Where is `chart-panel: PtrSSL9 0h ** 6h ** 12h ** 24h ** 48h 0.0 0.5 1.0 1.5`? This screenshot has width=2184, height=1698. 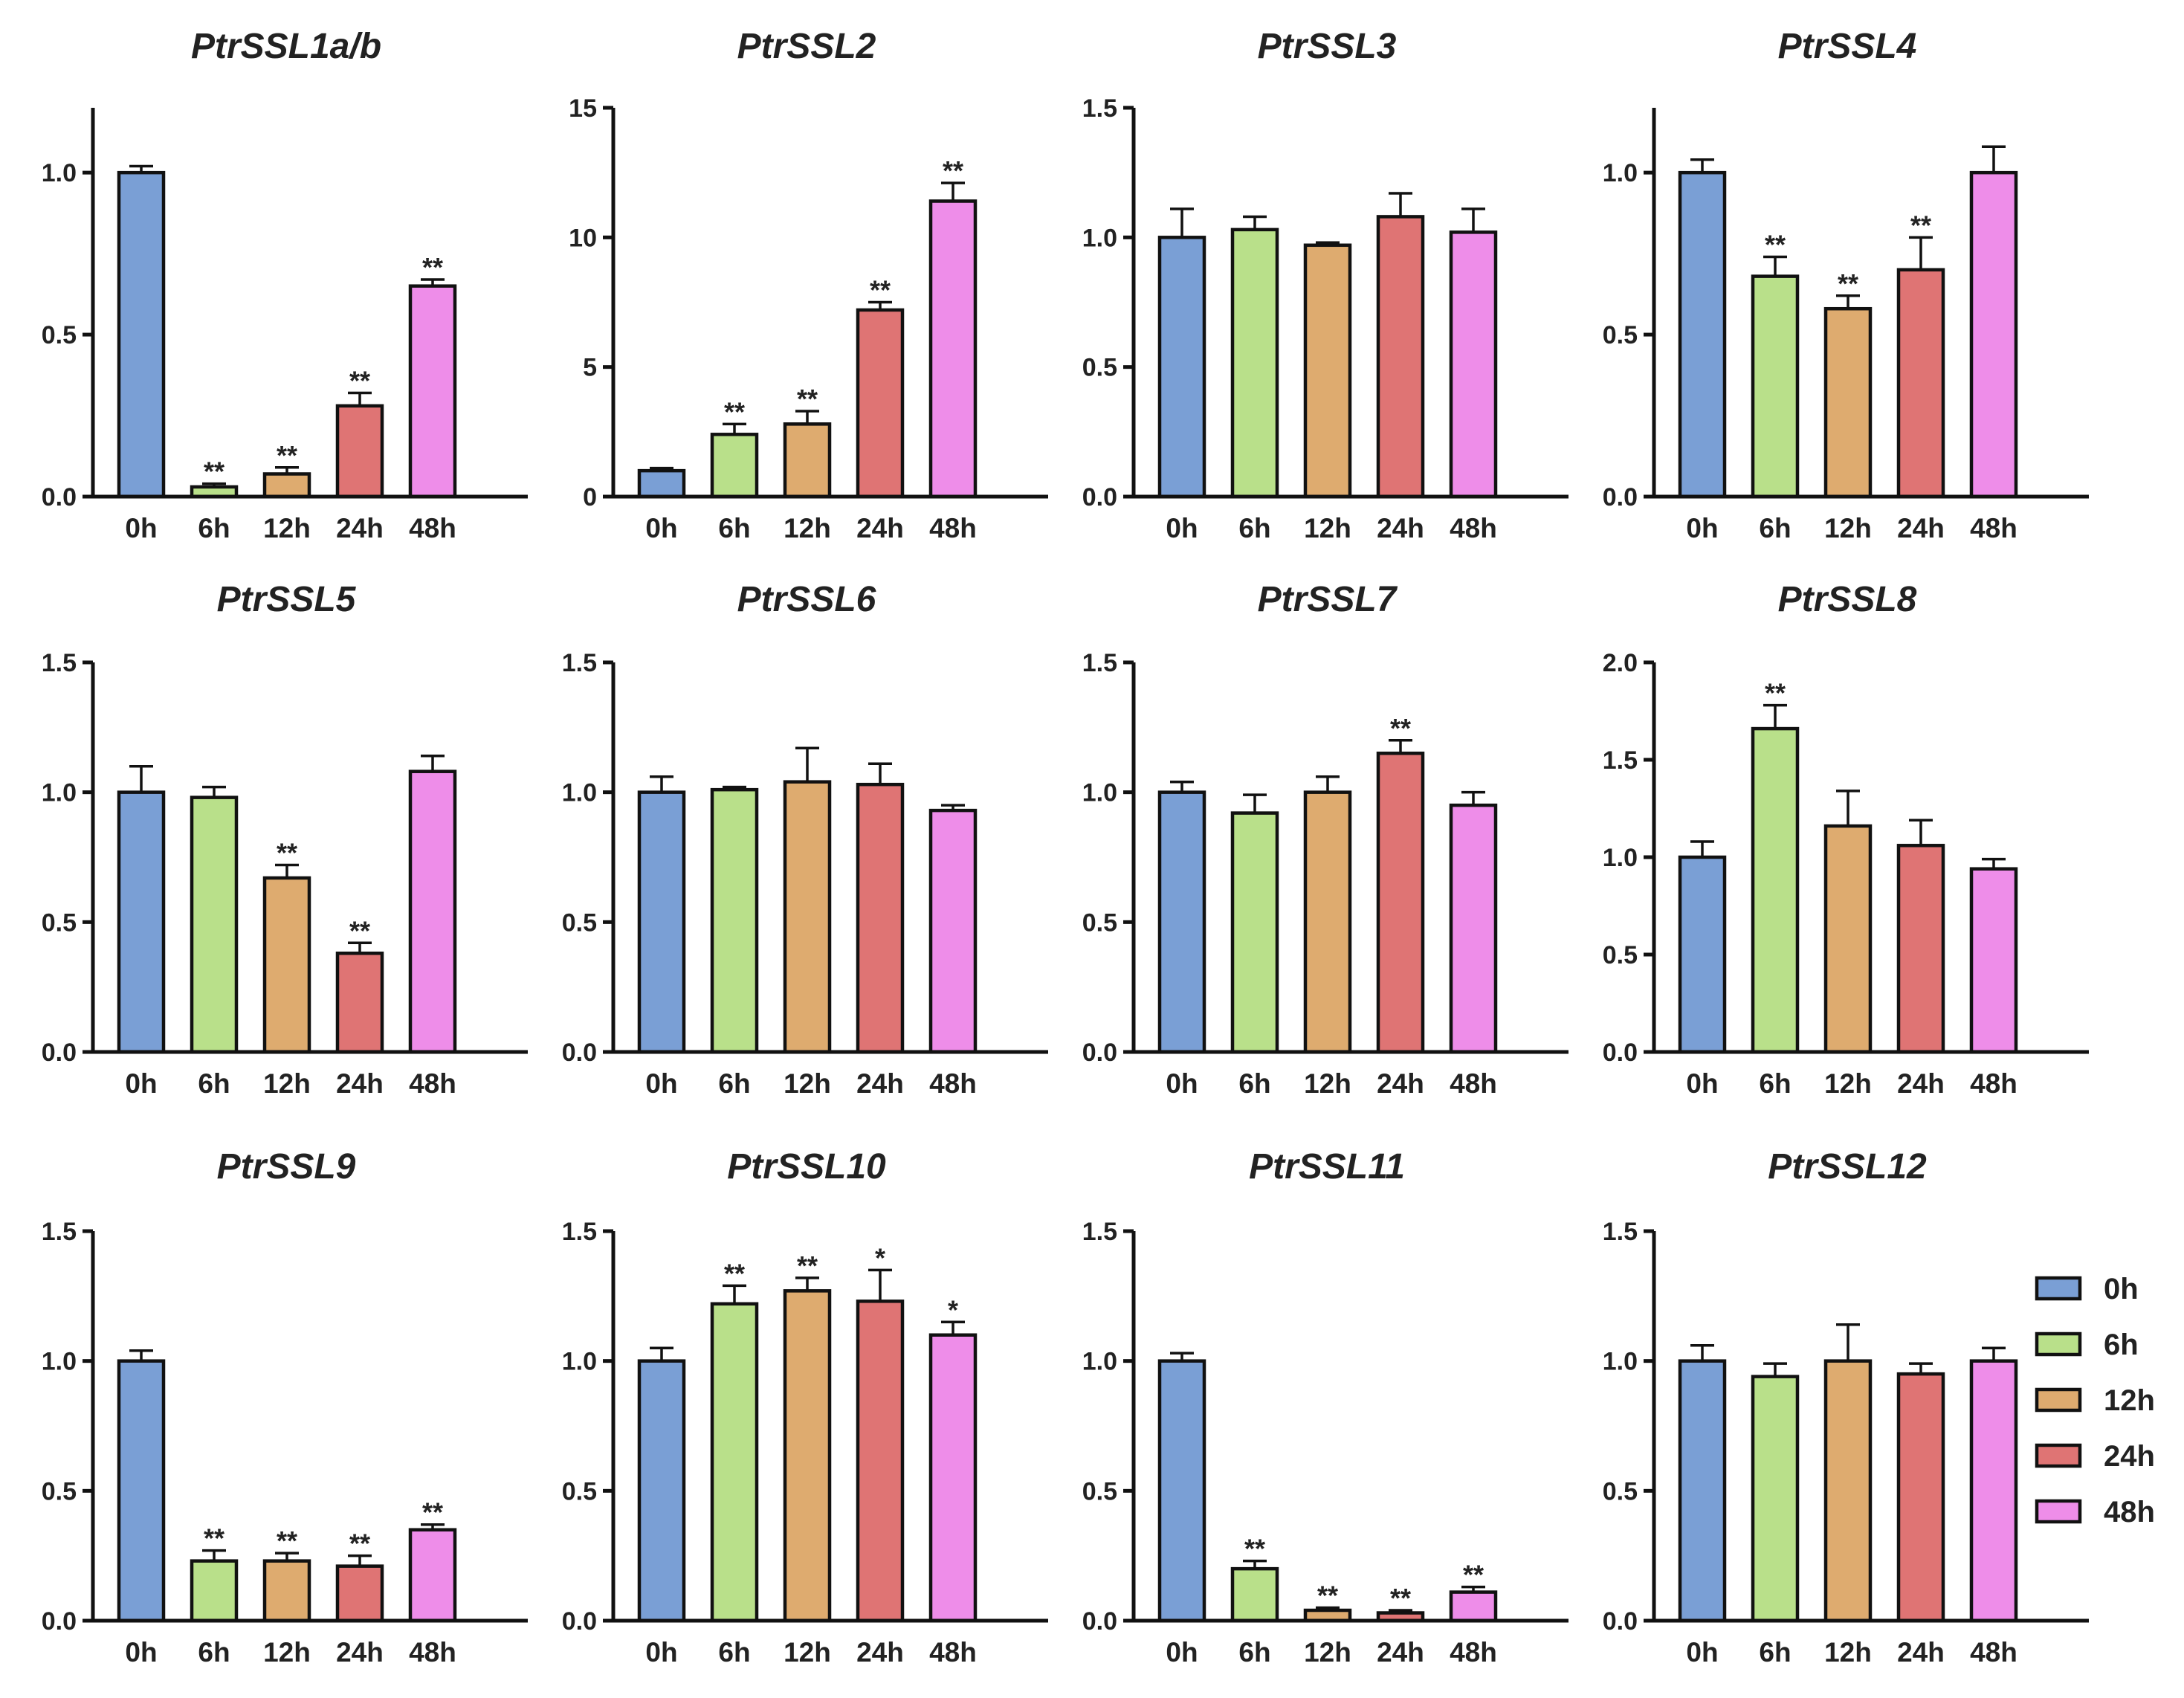 chart-panel: PtrSSL9 0h ** 6h ** 12h ** 24h ** 48h 0.0 0.5 1.0 1.5 is located at coordinates (285, 1407).